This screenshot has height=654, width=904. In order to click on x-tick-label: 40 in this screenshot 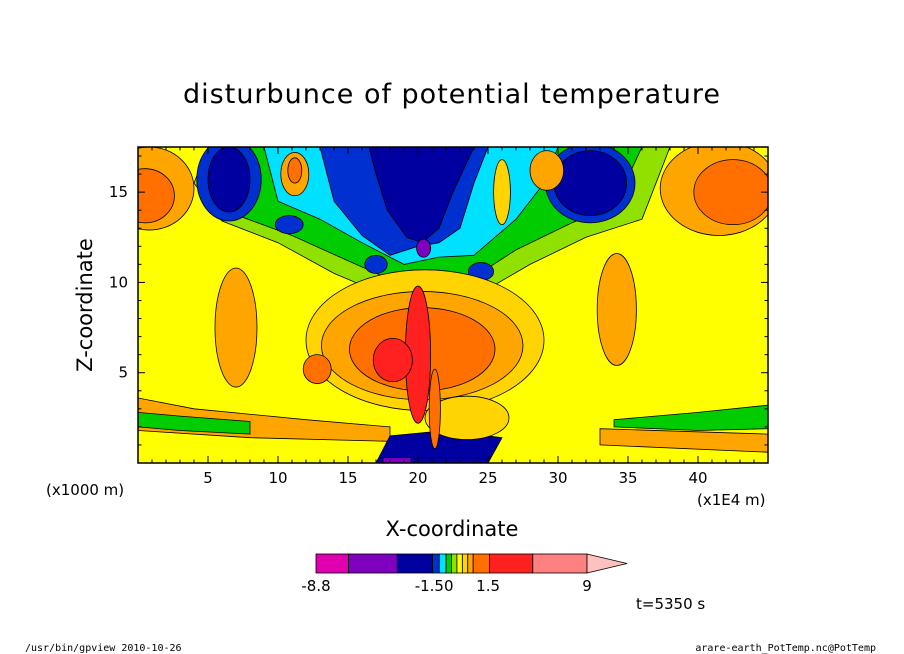, I will do `click(697, 478)`.